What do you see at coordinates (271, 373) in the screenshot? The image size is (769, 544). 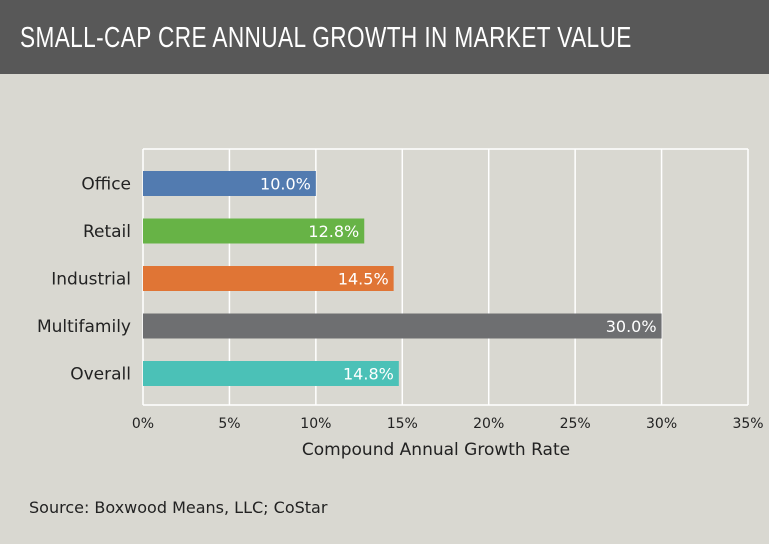 I see `bar-overall` at bounding box center [271, 373].